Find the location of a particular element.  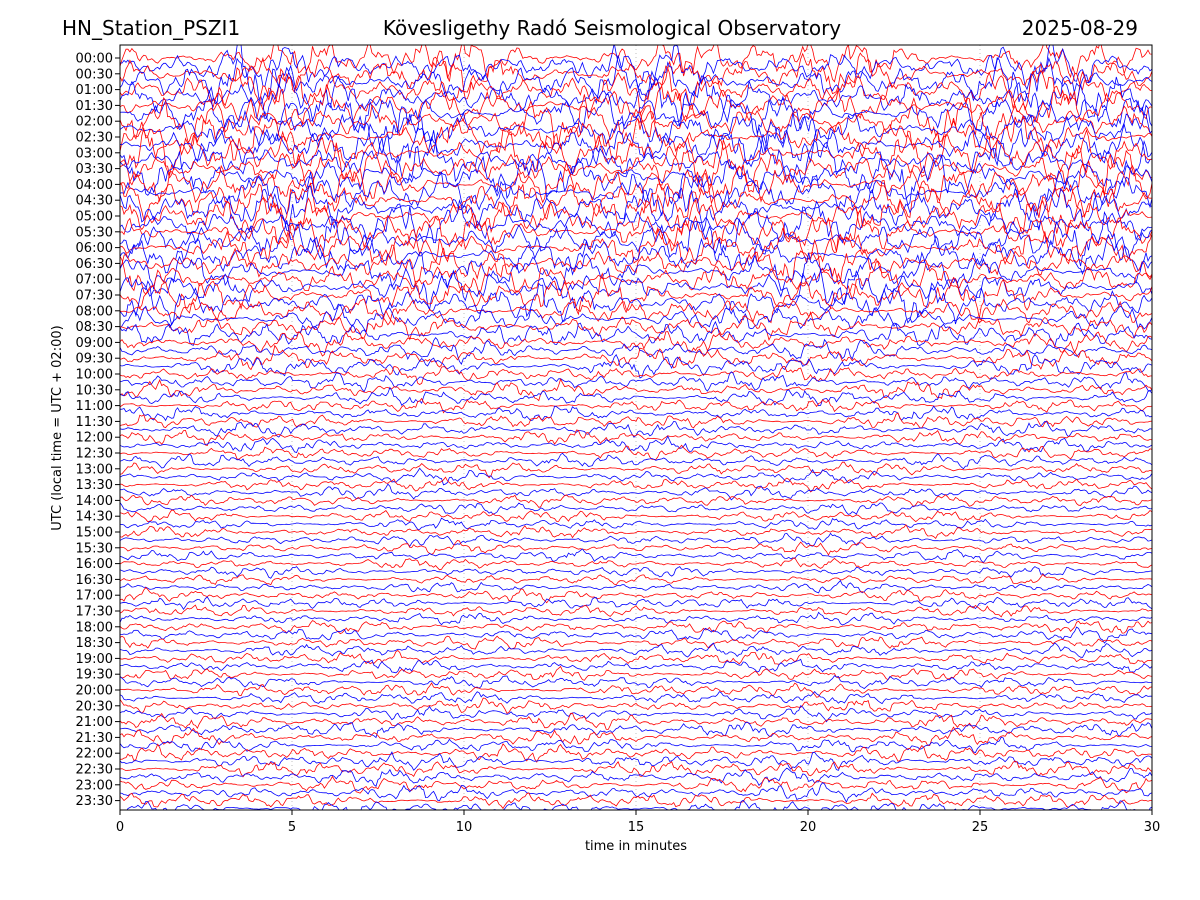

y-tick-label-12: 06:00 is located at coordinates (94, 248).